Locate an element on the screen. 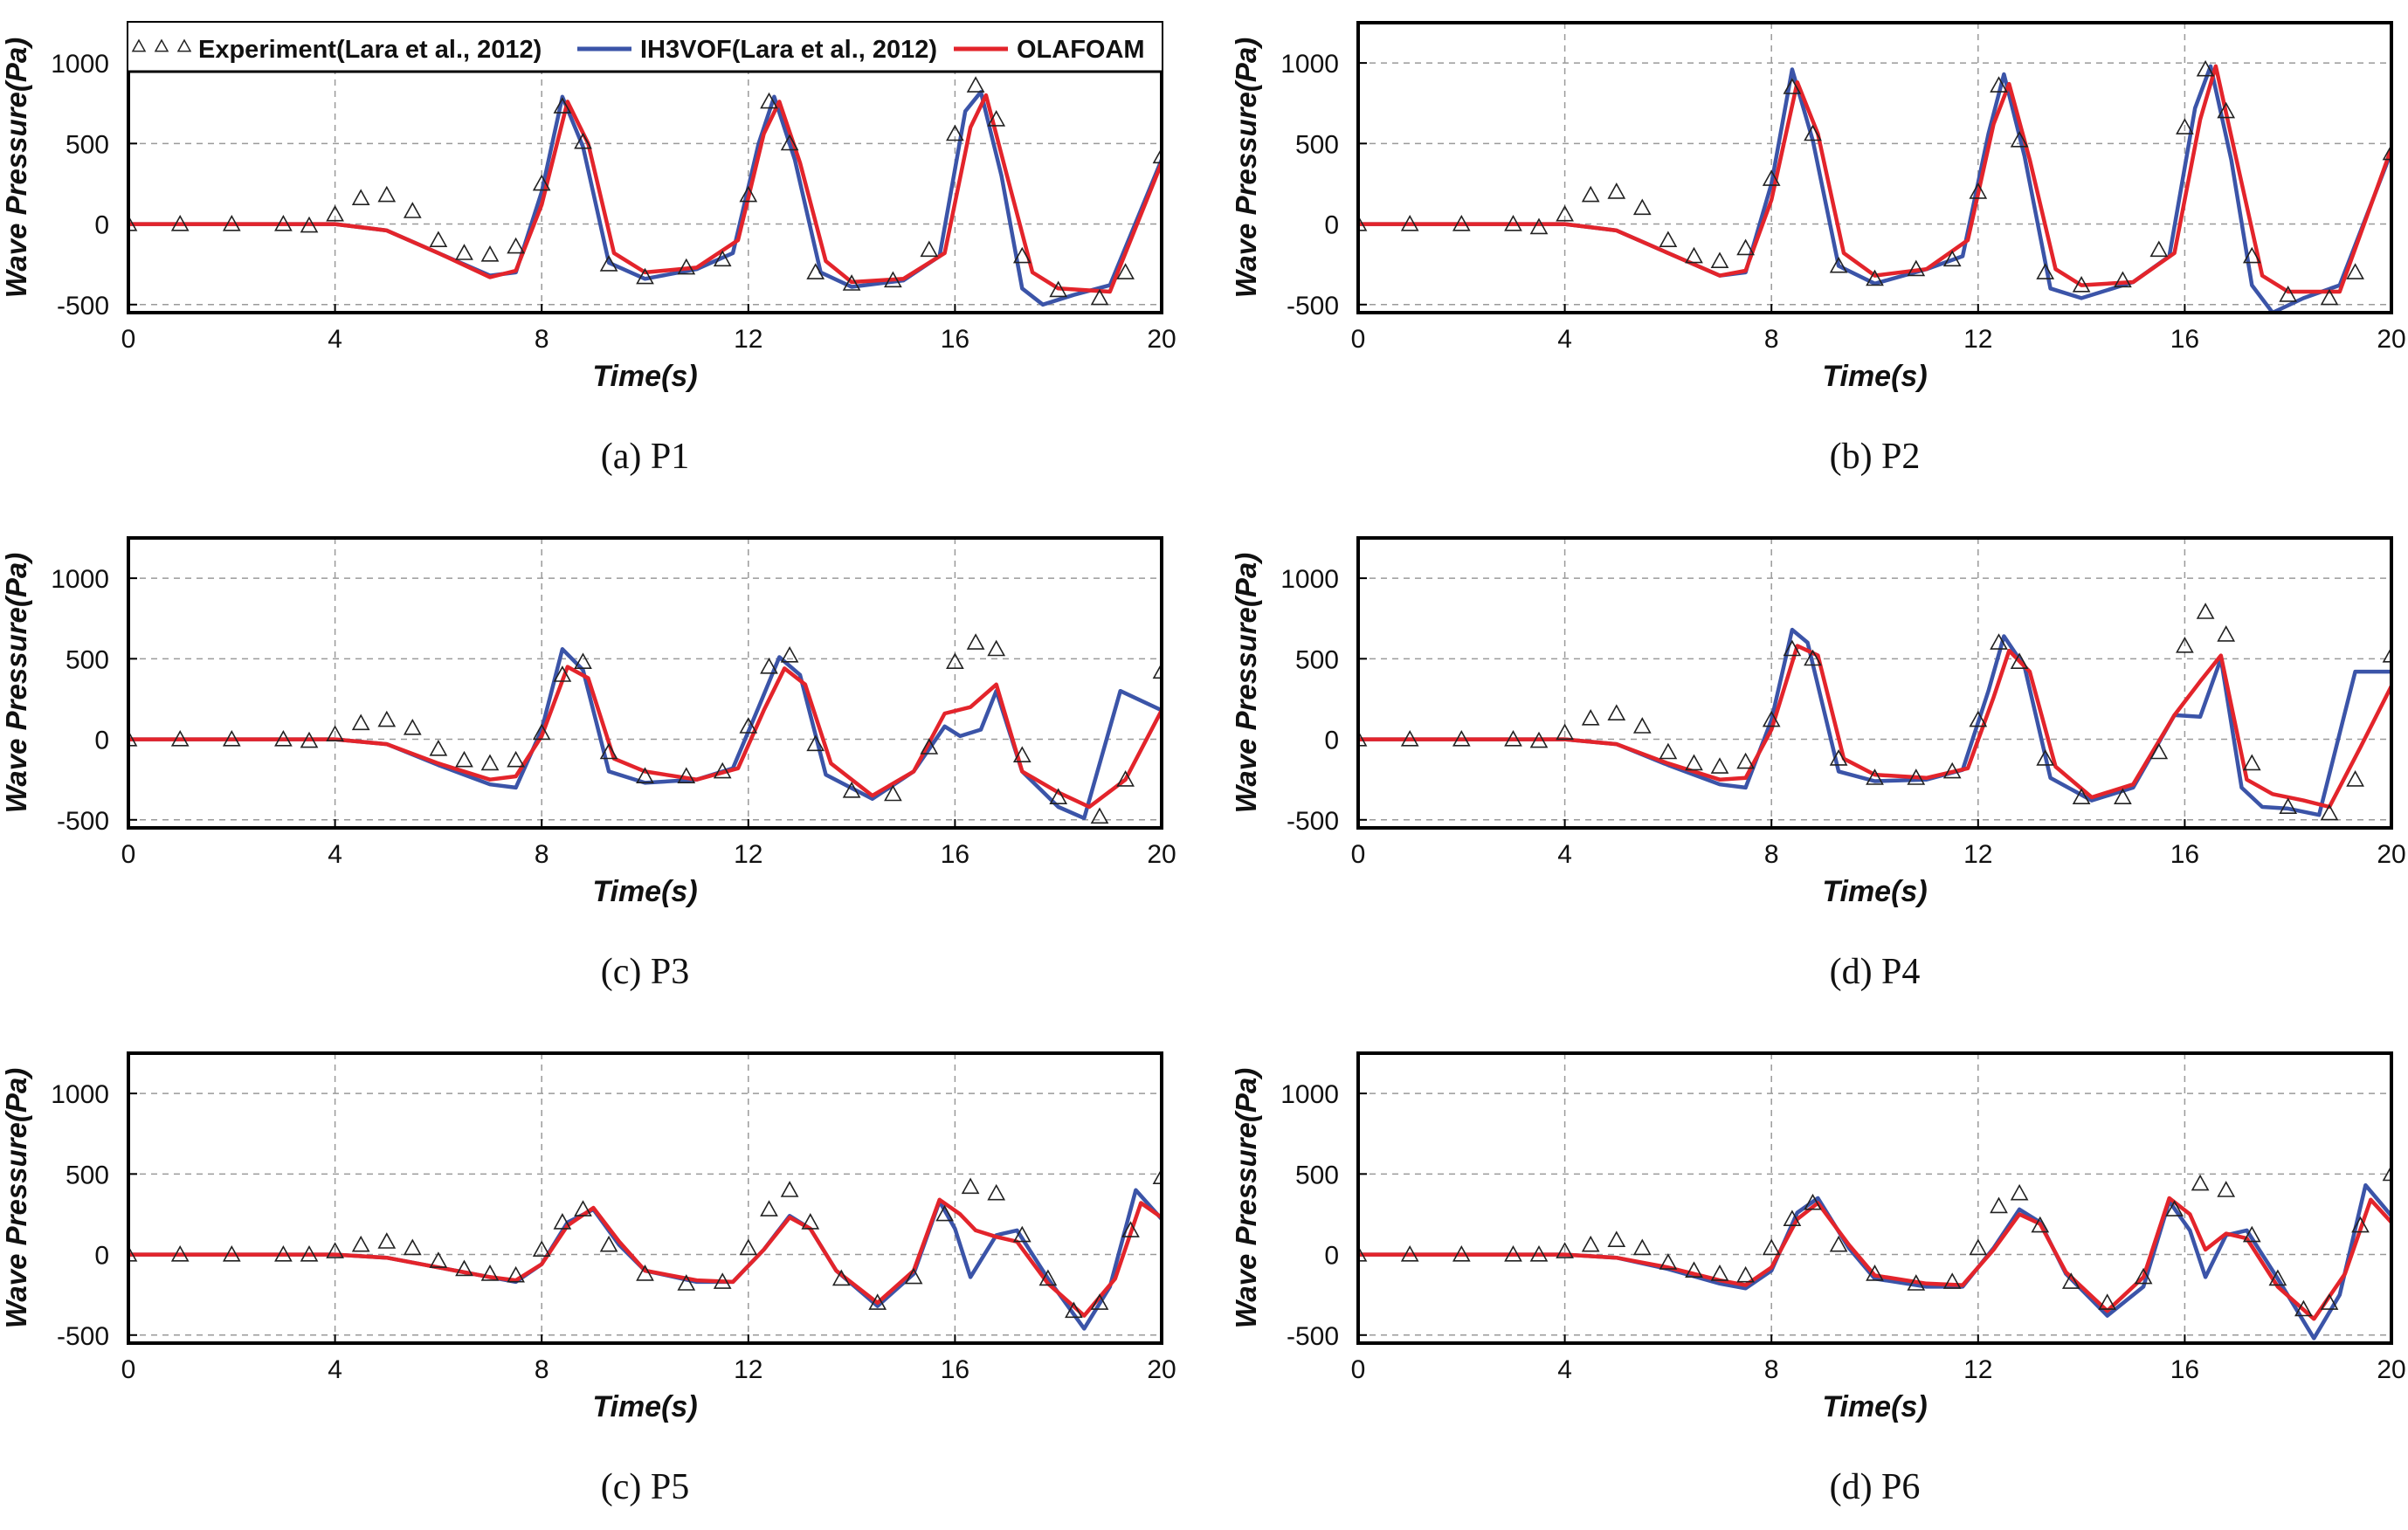 Image resolution: width=2408 pixels, height=1530 pixels. legend-ih3vof-label: IH3VOF(Lara et al., 2012) is located at coordinates (788, 50).